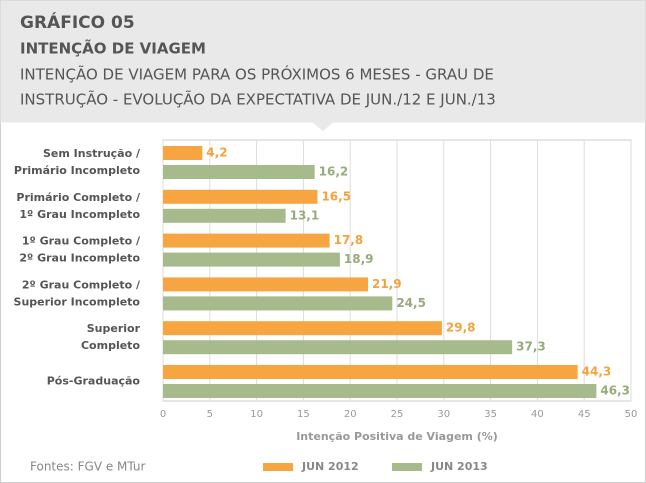 This screenshot has height=483, width=646. Describe the element at coordinates (79, 258) in the screenshot. I see `label-line: 2º Grau Incompleto` at that location.